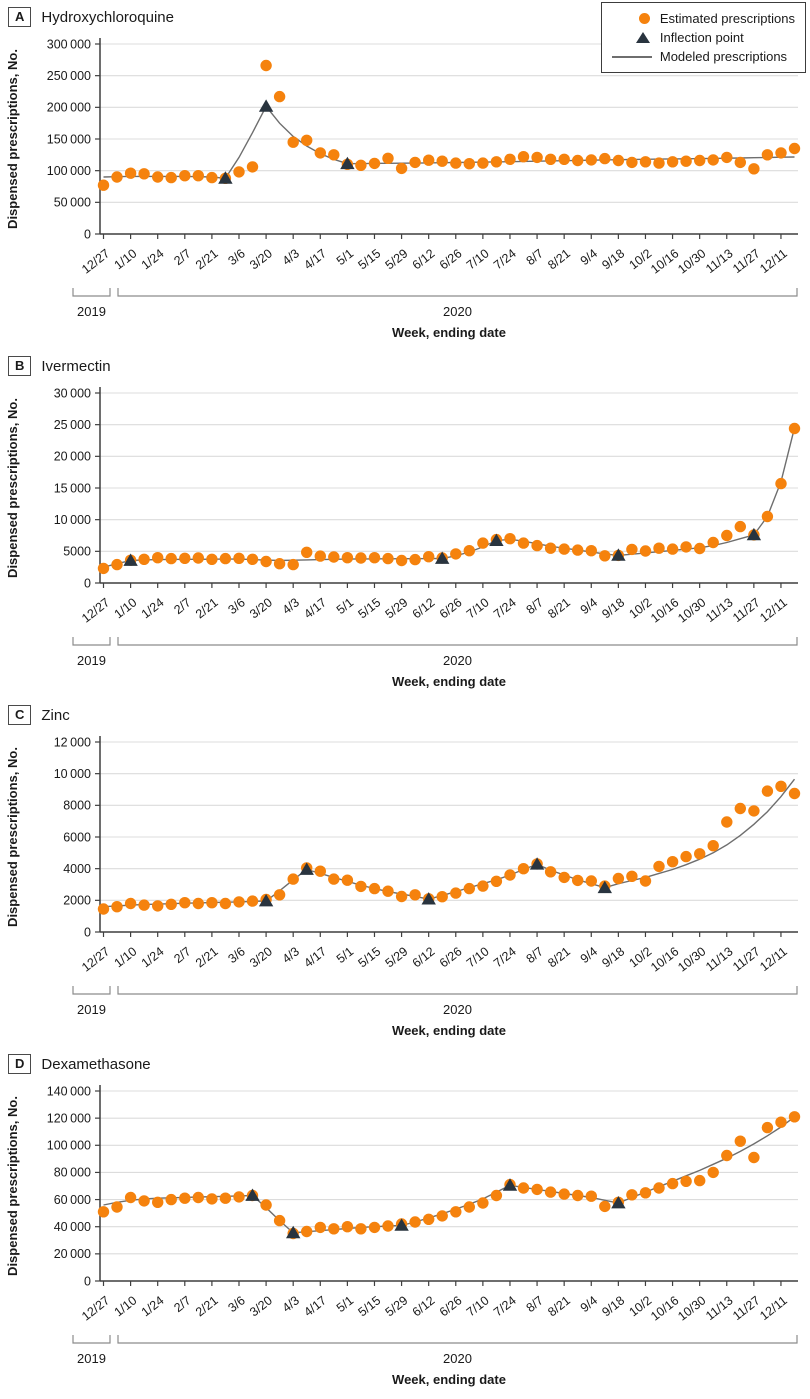  Describe the element at coordinates (457, 660) in the screenshot. I see `year-label-2020: 2020` at that location.